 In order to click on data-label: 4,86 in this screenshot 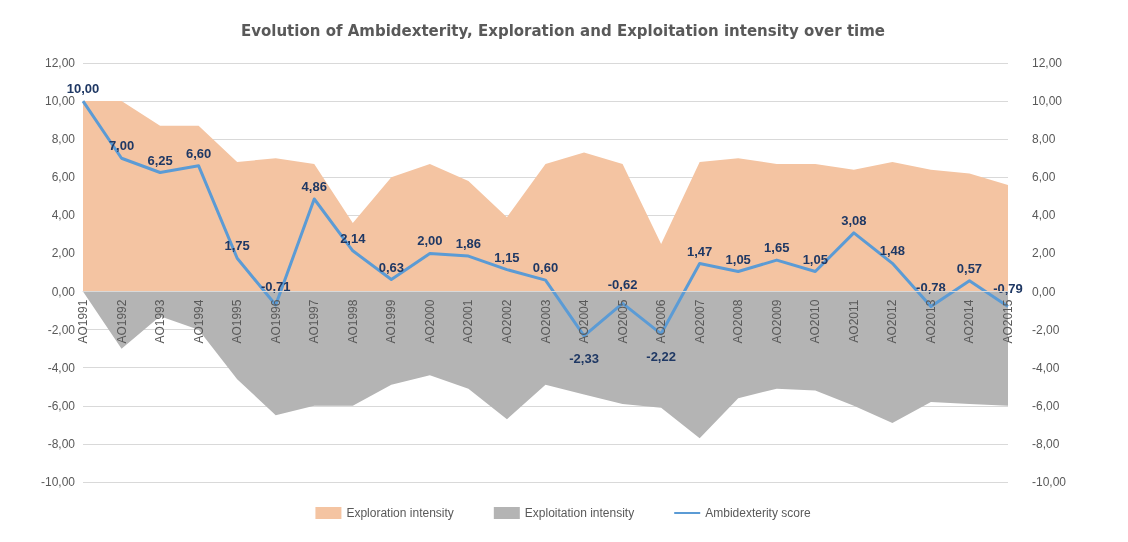, I will do `click(314, 186)`.